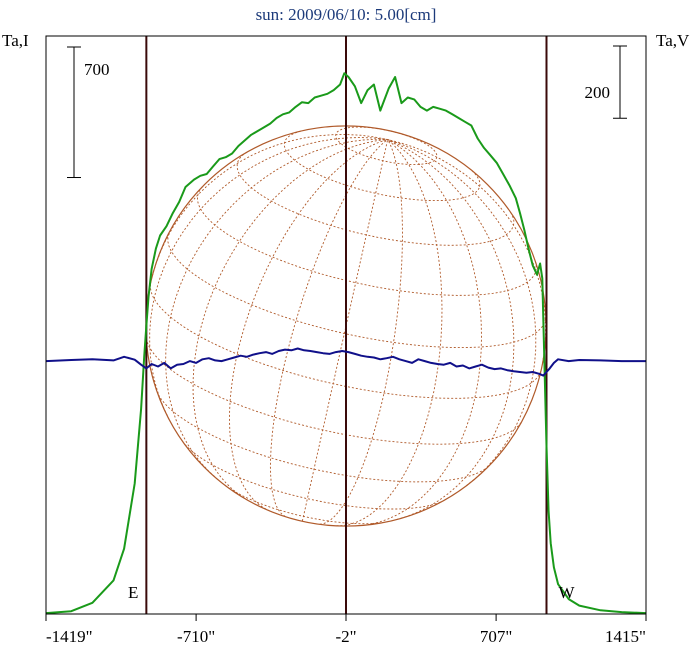 The height and width of the screenshot is (649, 696). I want to click on x-tick-label: -1419", so click(69, 636).